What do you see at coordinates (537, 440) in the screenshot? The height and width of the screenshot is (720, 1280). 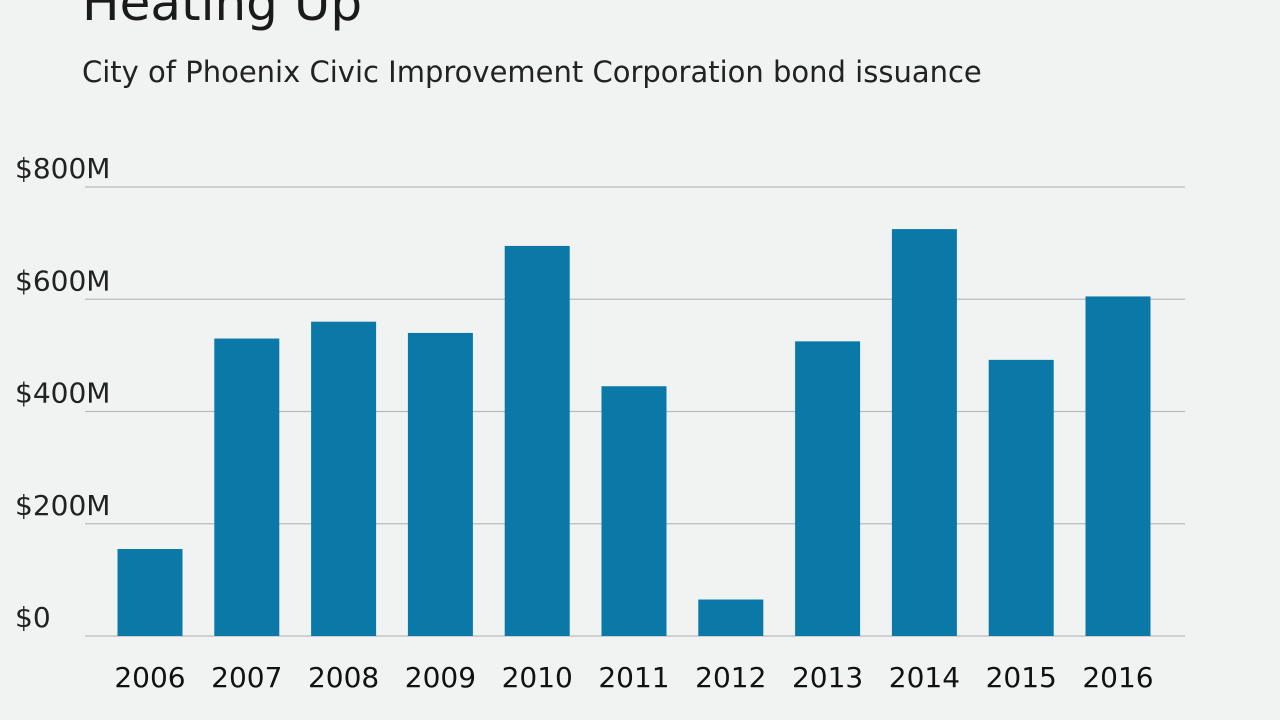 I see `bar-2010` at bounding box center [537, 440].